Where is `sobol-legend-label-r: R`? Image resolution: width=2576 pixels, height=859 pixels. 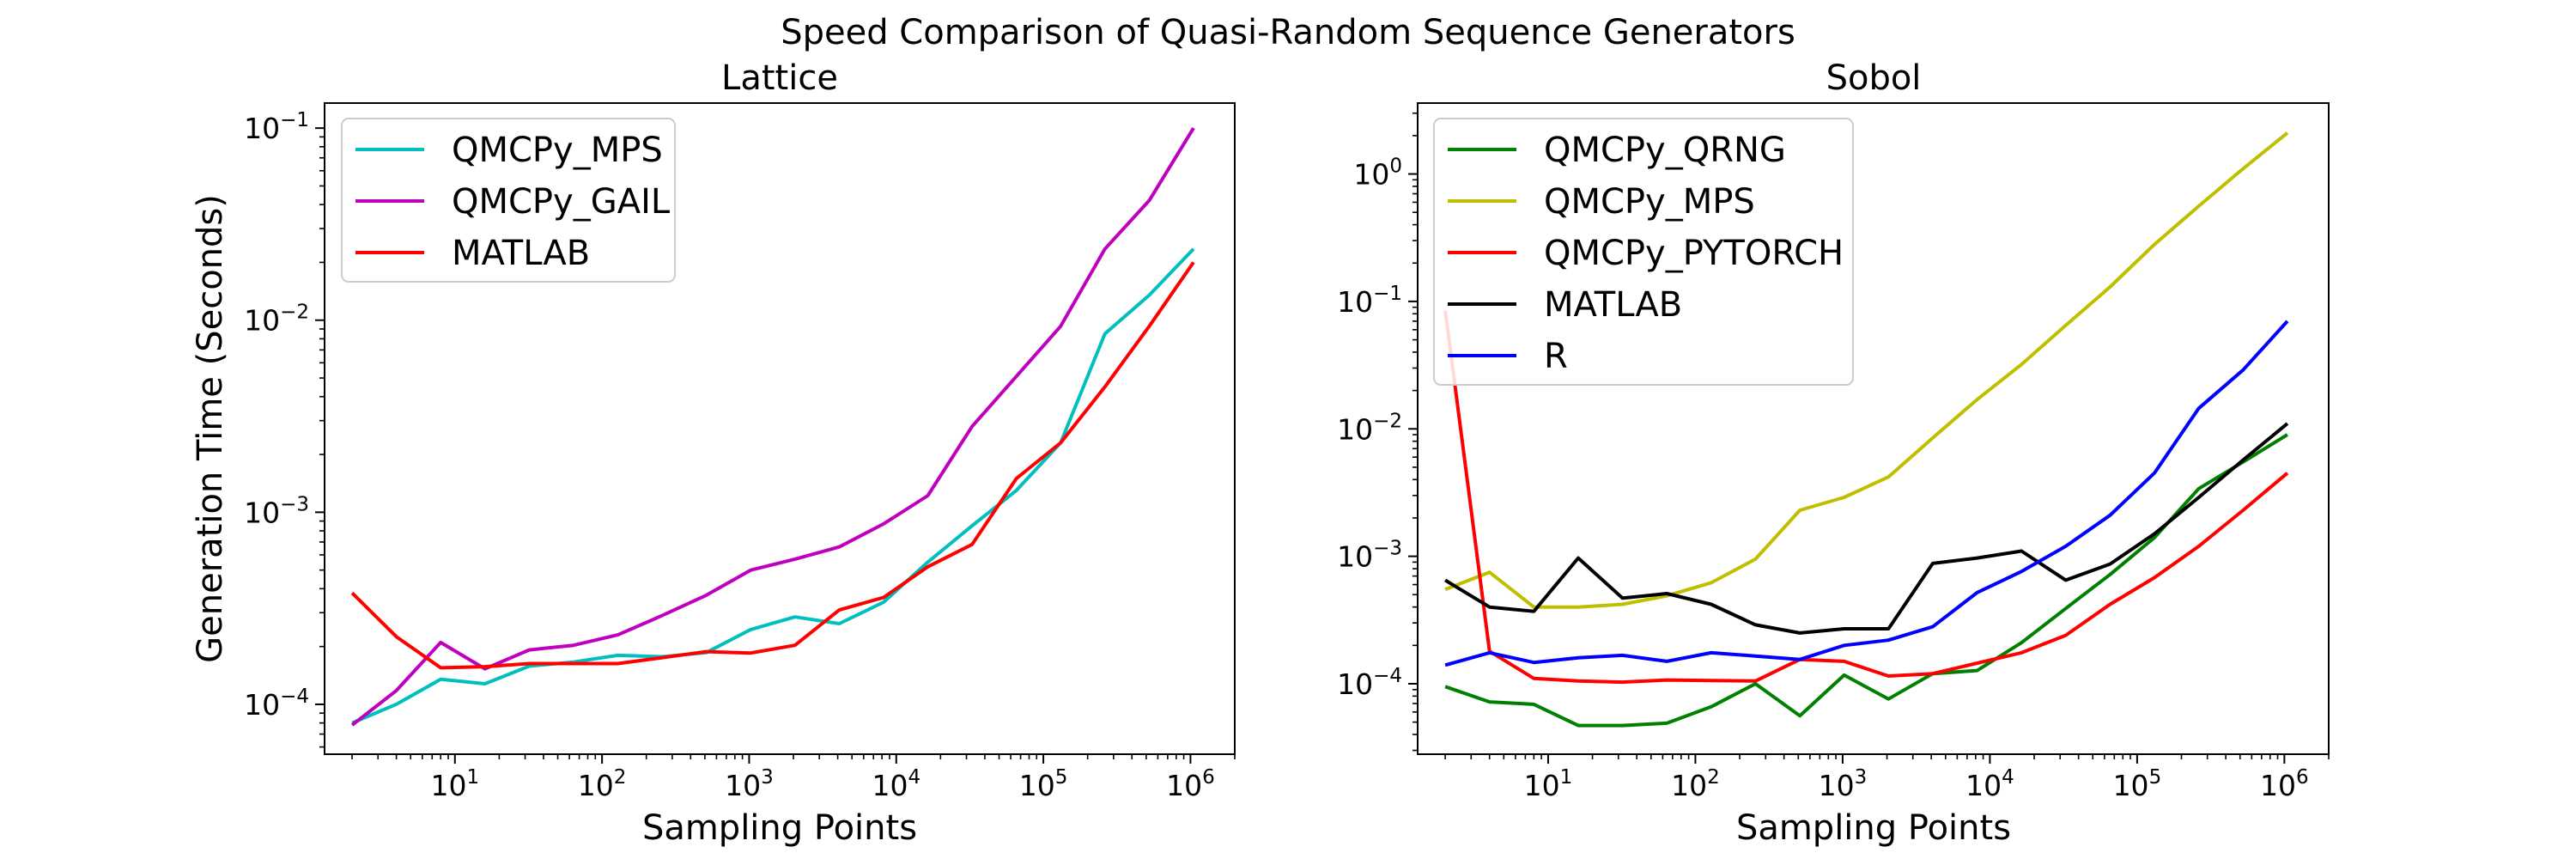 sobol-legend-label-r: R is located at coordinates (1556, 356).